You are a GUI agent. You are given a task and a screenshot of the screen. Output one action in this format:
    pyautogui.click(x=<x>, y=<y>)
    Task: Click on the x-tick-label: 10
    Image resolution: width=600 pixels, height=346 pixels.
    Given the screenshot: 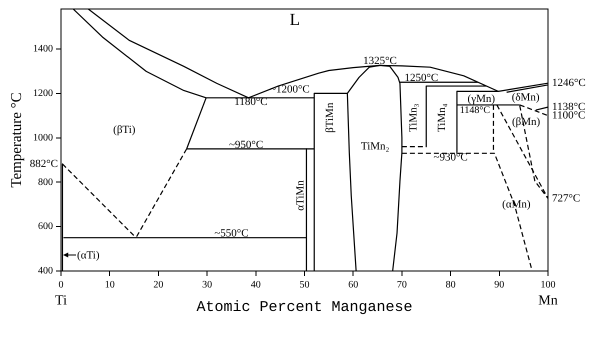 What is the action you would take?
    pyautogui.click(x=109, y=285)
    